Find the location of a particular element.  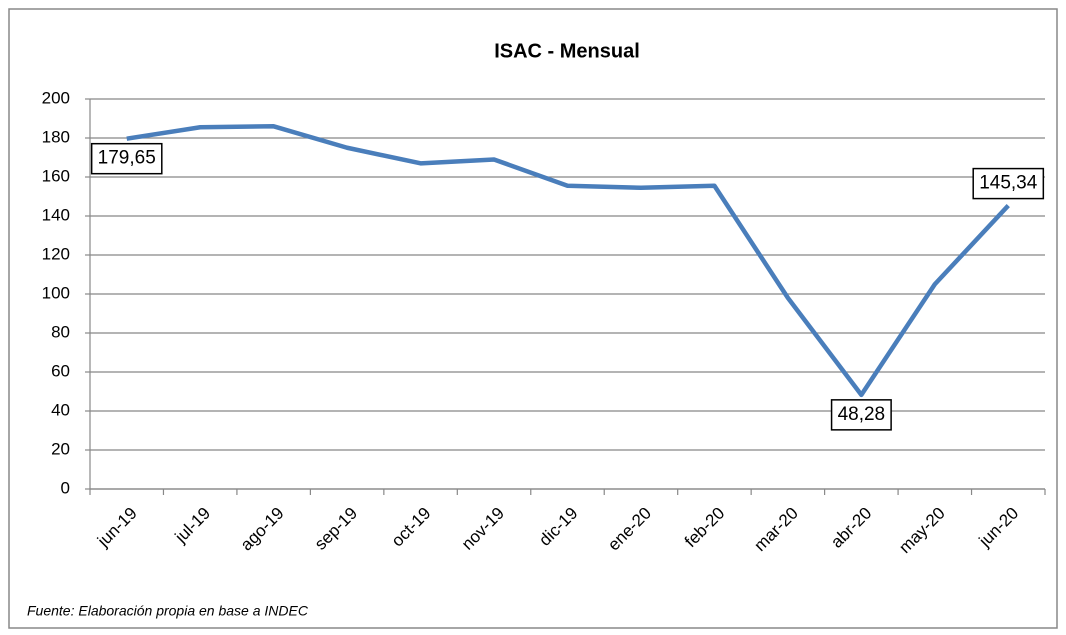

y-tick-label: 80 is located at coordinates (60, 331).